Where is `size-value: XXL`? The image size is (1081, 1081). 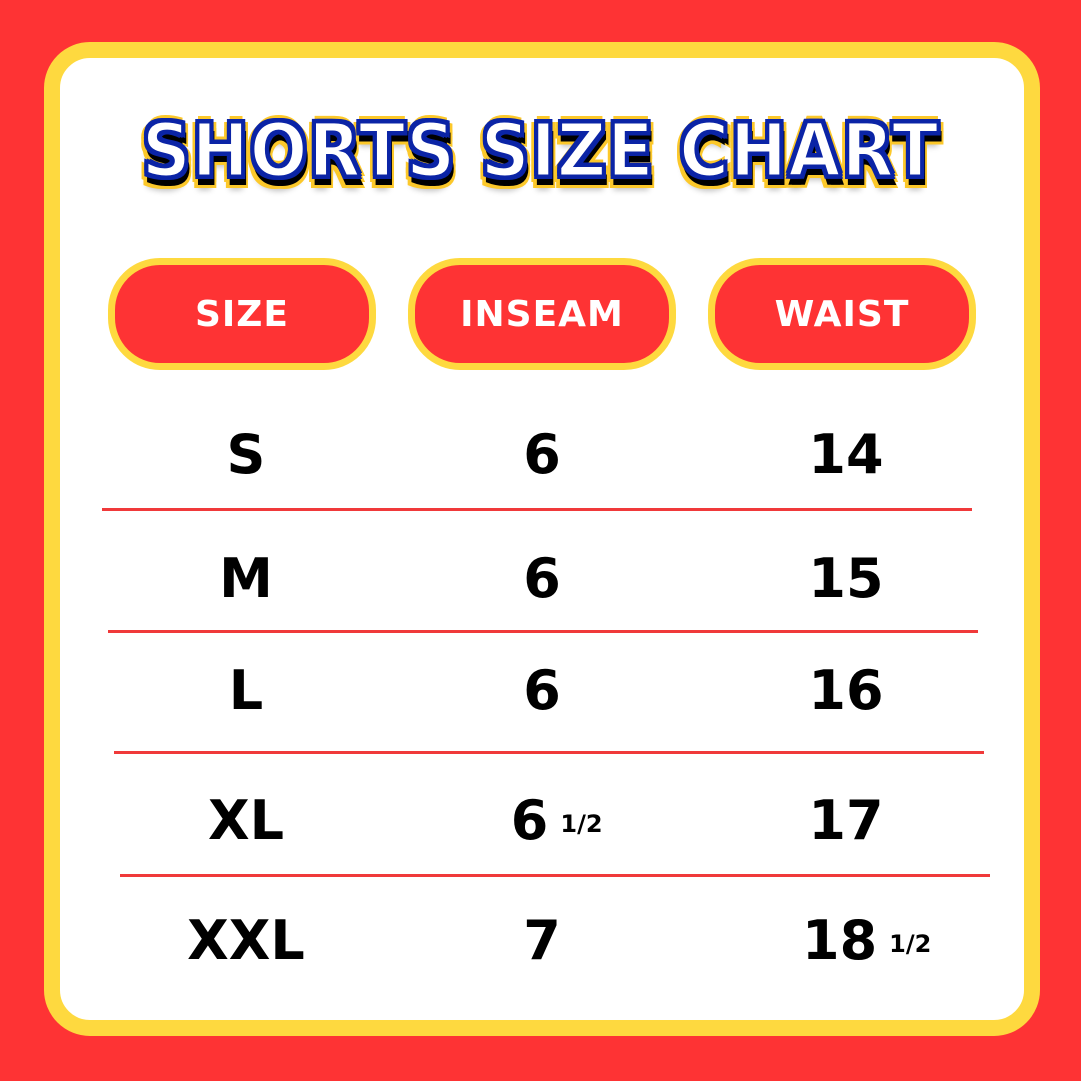 size-value: XXL is located at coordinates (246, 940).